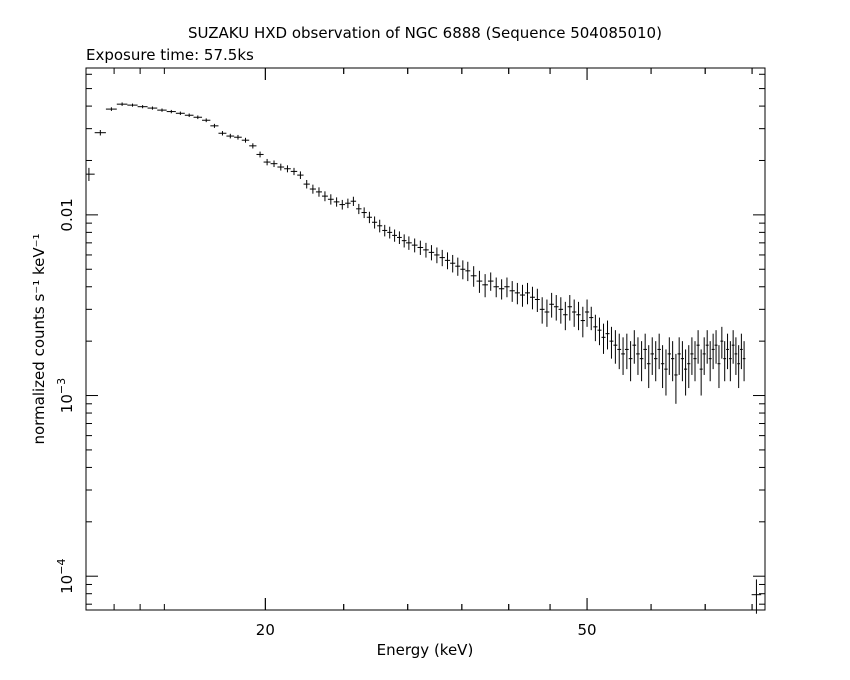  Describe the element at coordinates (265, 630) in the screenshot. I see `x-tick-label: 20` at that location.